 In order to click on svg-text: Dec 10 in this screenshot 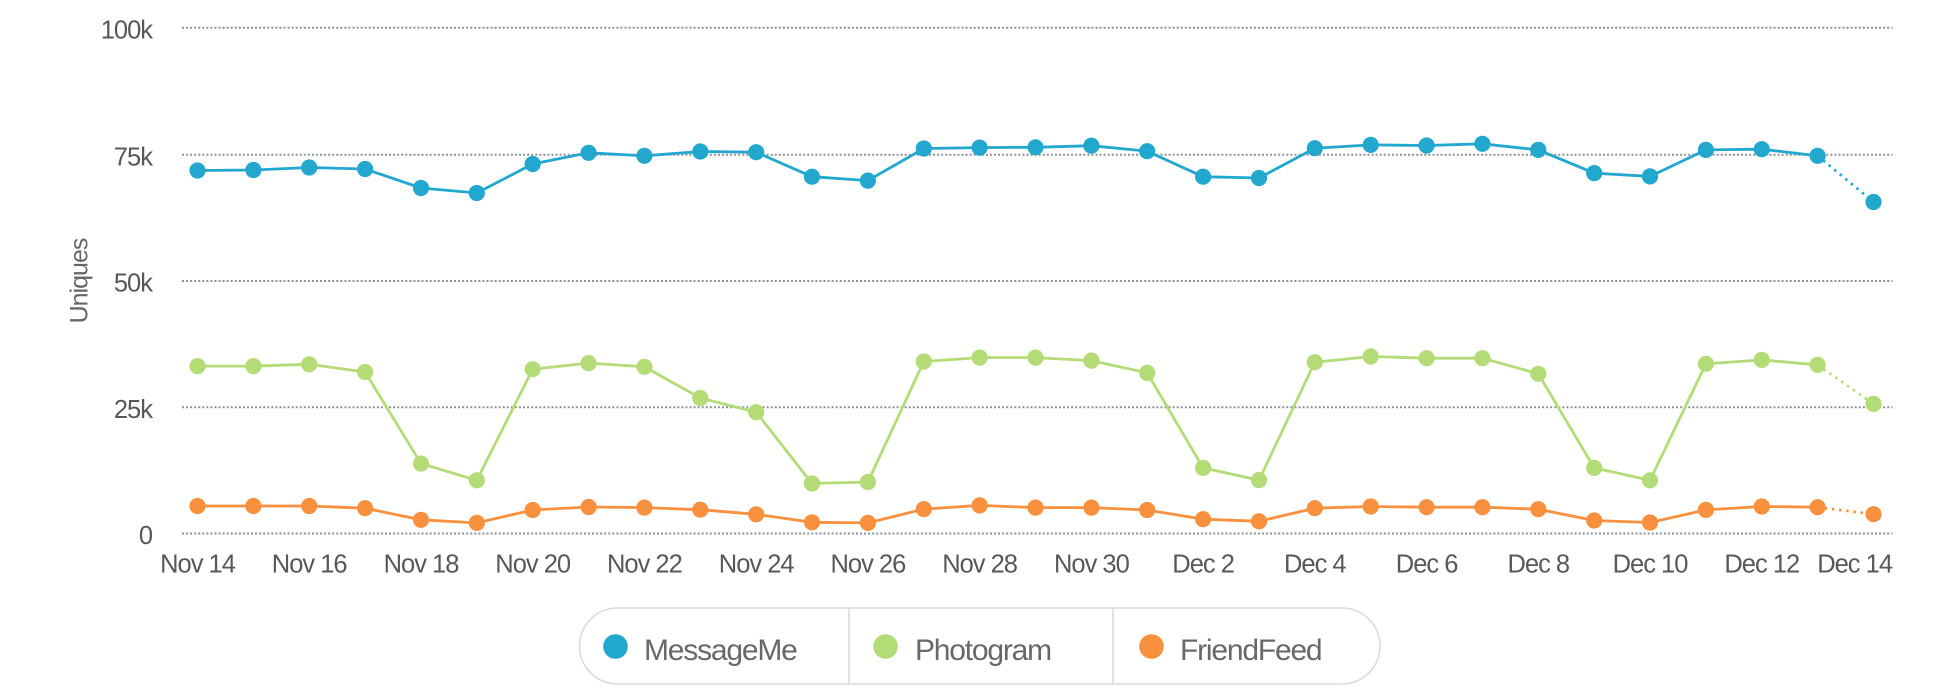, I will do `click(1651, 565)`.